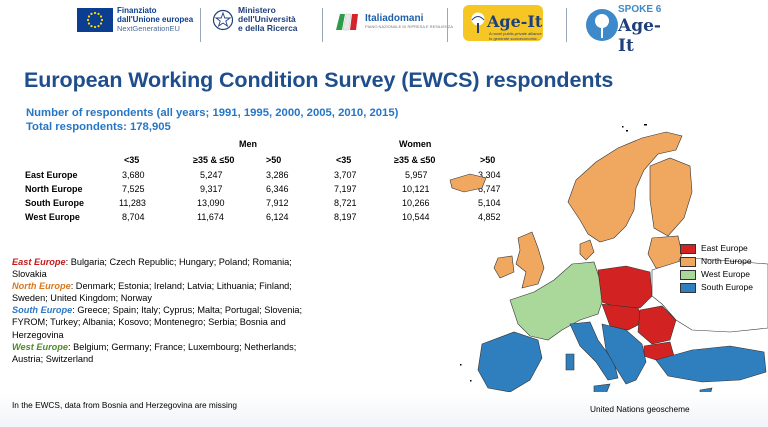 This screenshot has height=427, width=768. I want to click on map-region-west, so click(556, 301).